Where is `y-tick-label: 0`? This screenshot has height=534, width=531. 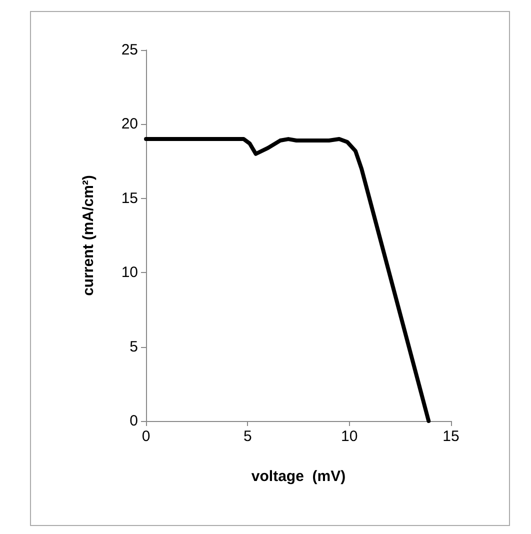
y-tick-label: 0 is located at coordinates (134, 421).